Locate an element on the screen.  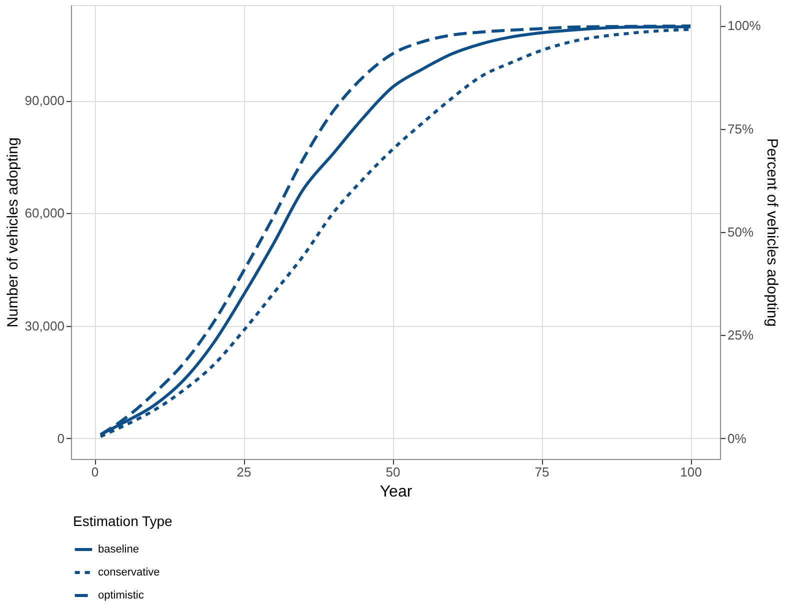
x-tick-label: 75 is located at coordinates (542, 472).